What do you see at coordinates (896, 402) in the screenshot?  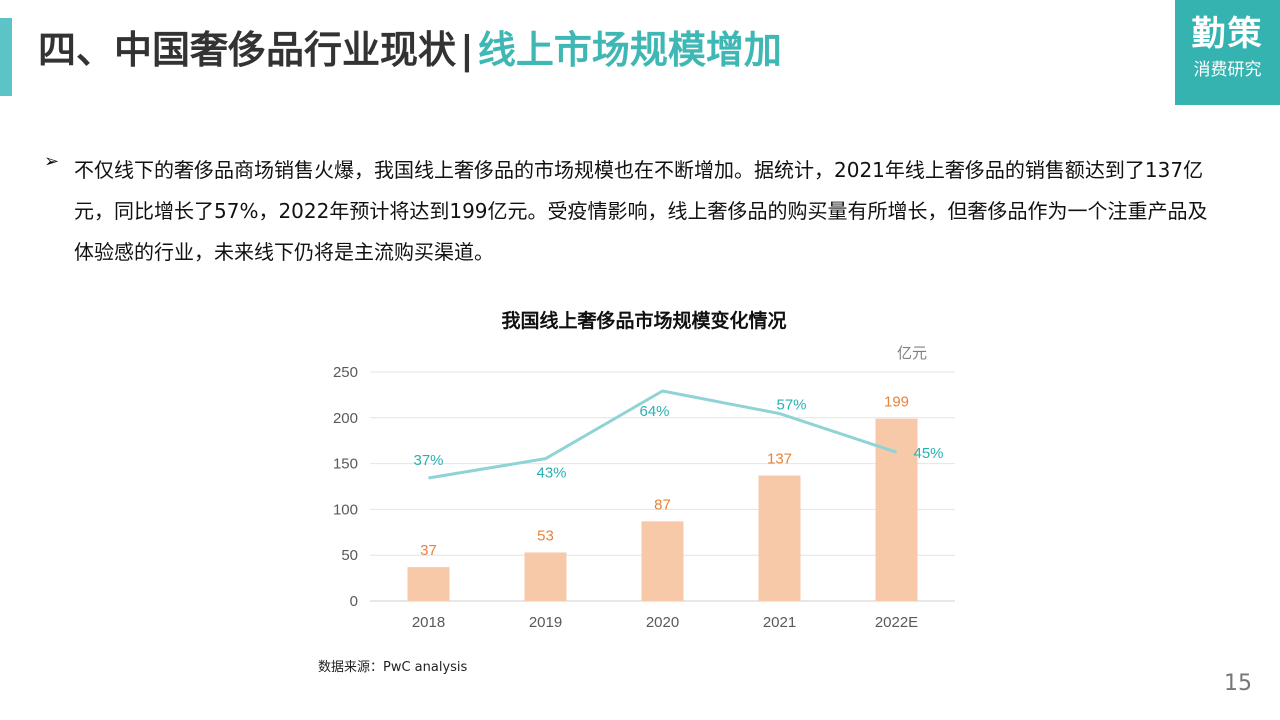 I see `bar-value-label: 199` at bounding box center [896, 402].